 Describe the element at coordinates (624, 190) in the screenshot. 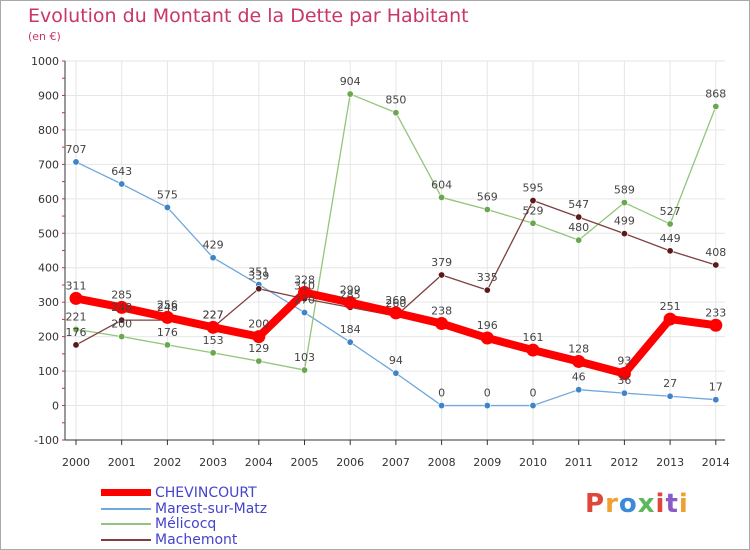

I see `data-label: 589` at that location.